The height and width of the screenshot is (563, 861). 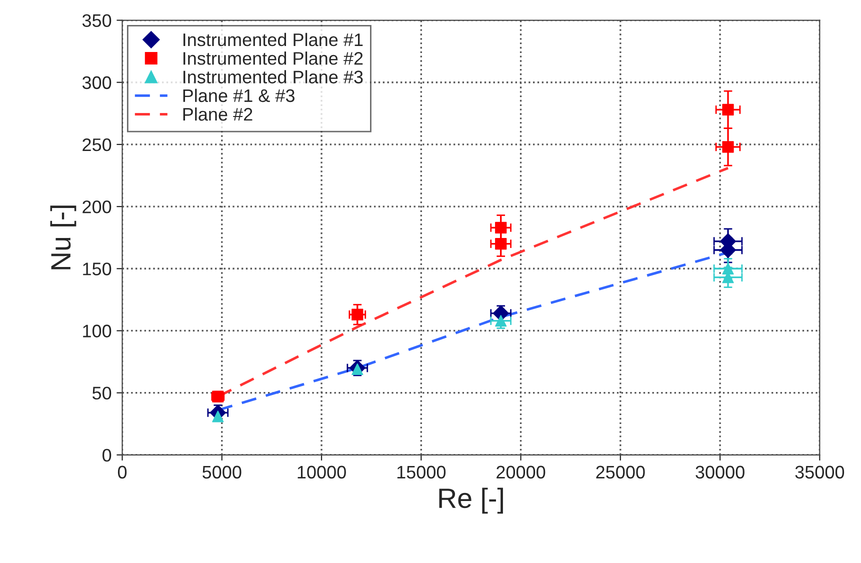 I want to click on y-tick-label: 50, so click(x=102, y=393).